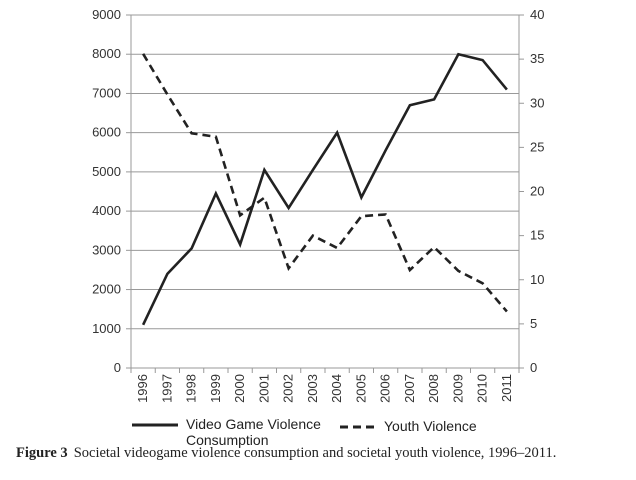  I want to click on left-tick-label: 3000, so click(106, 249).